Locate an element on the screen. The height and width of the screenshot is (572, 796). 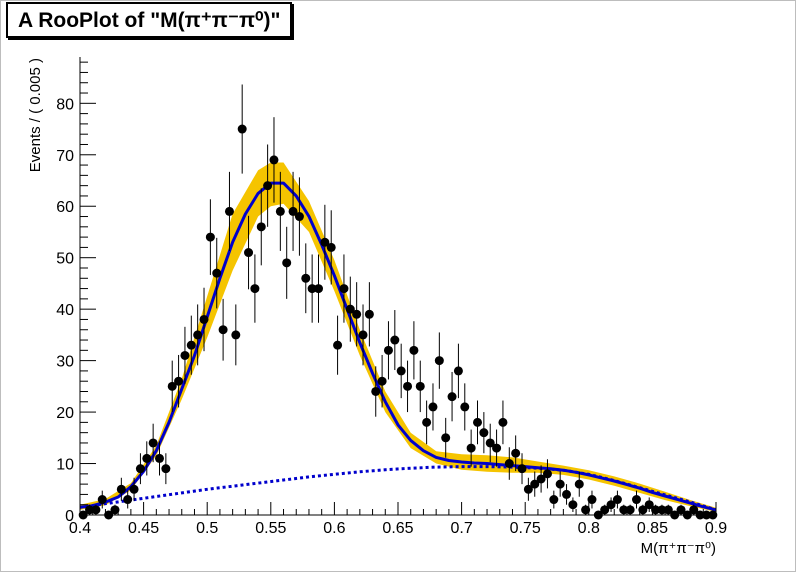
x-tick-label: 0.75 is located at coordinates (525, 528).